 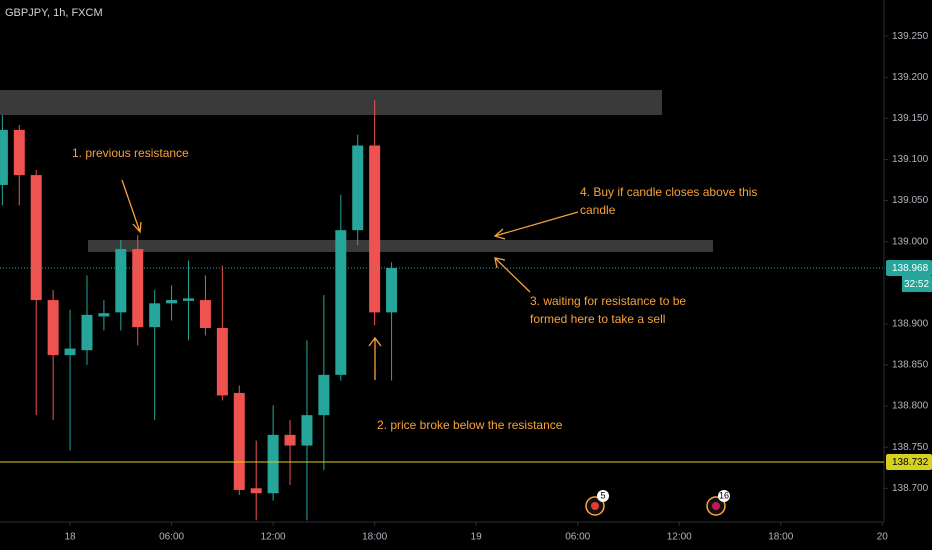 What do you see at coordinates (910, 365) in the screenshot?
I see `y-tick-label: 138.850` at bounding box center [910, 365].